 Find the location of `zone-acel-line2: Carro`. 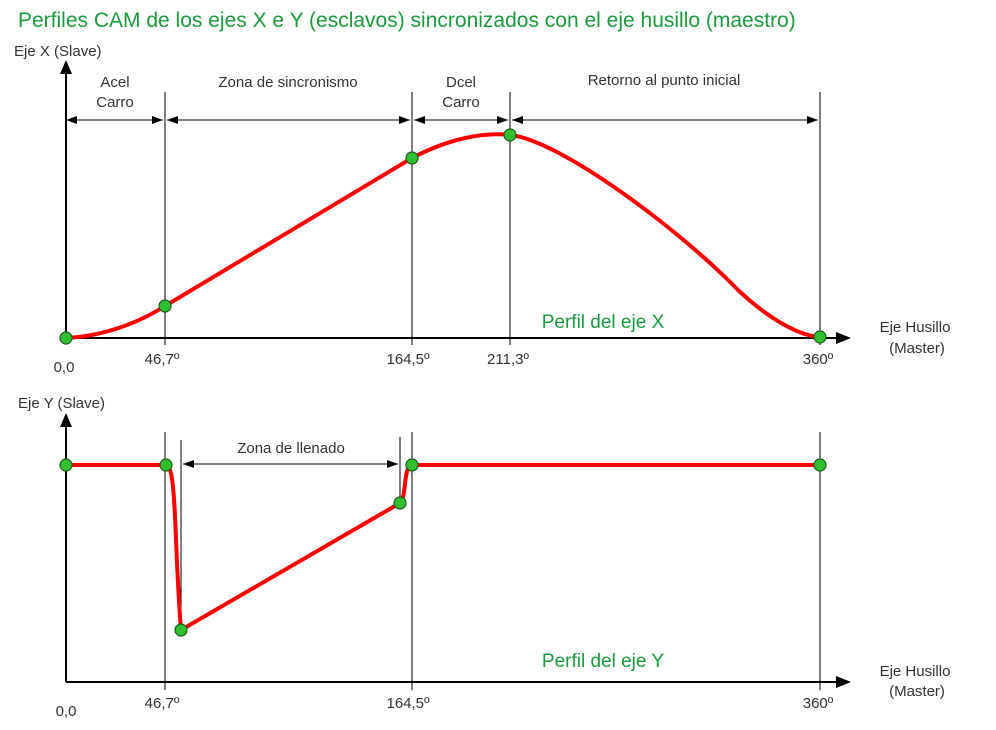

zone-acel-line2: Carro is located at coordinates (115, 102).